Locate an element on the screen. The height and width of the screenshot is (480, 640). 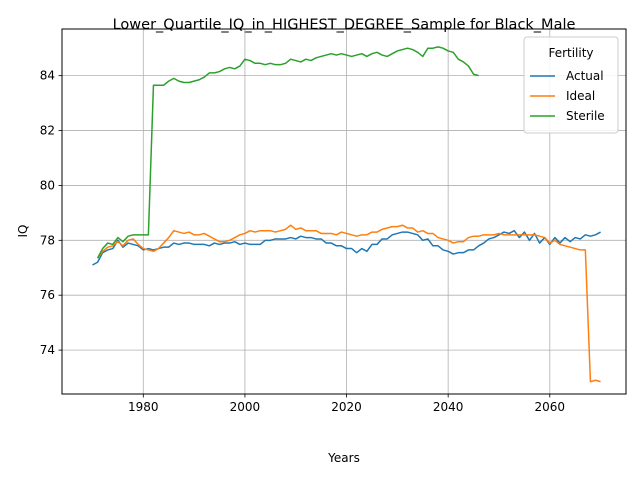
y-tick-label: 78 is located at coordinates (47, 240).